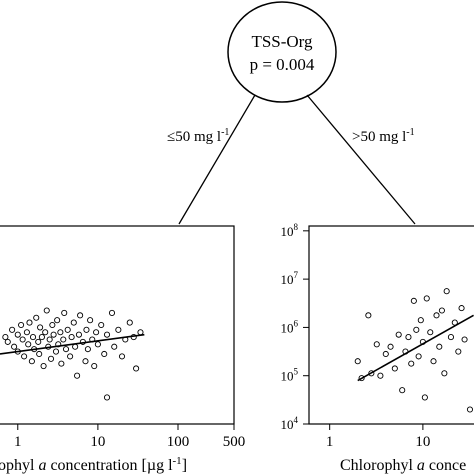 The image size is (474, 474). Describe the element at coordinates (109, 465) in the screenshot. I see `left-xlabel-suffix: concentration [µg l` at that location.